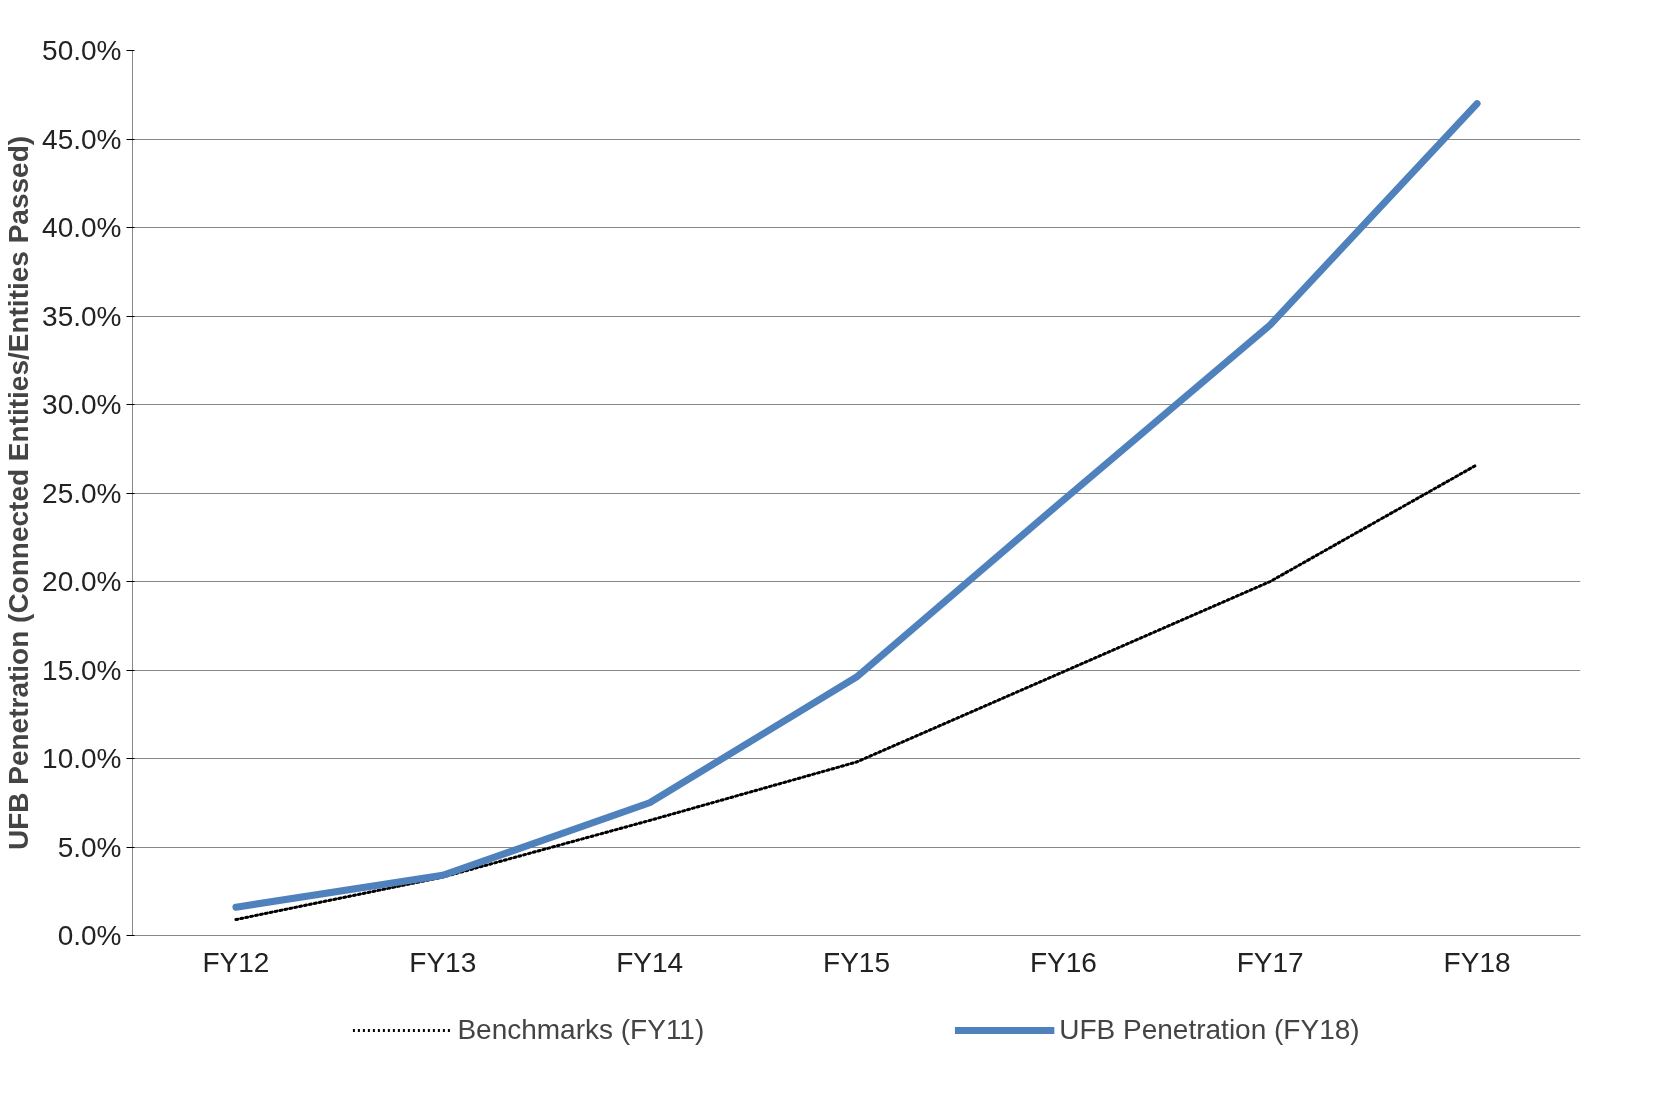  I want to click on y-tick-label: 25.0%, so click(82, 493).